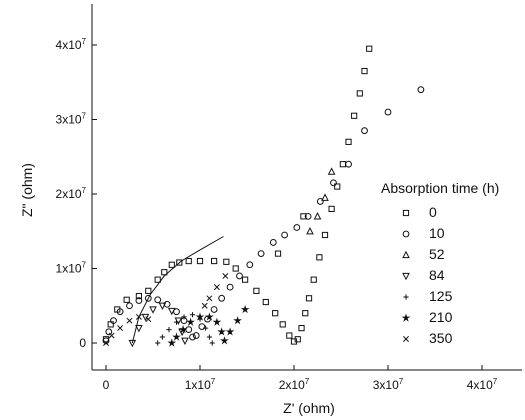 The width and height of the screenshot is (525, 420). Describe the element at coordinates (437, 254) in the screenshot. I see `legend-label: 52` at that location.